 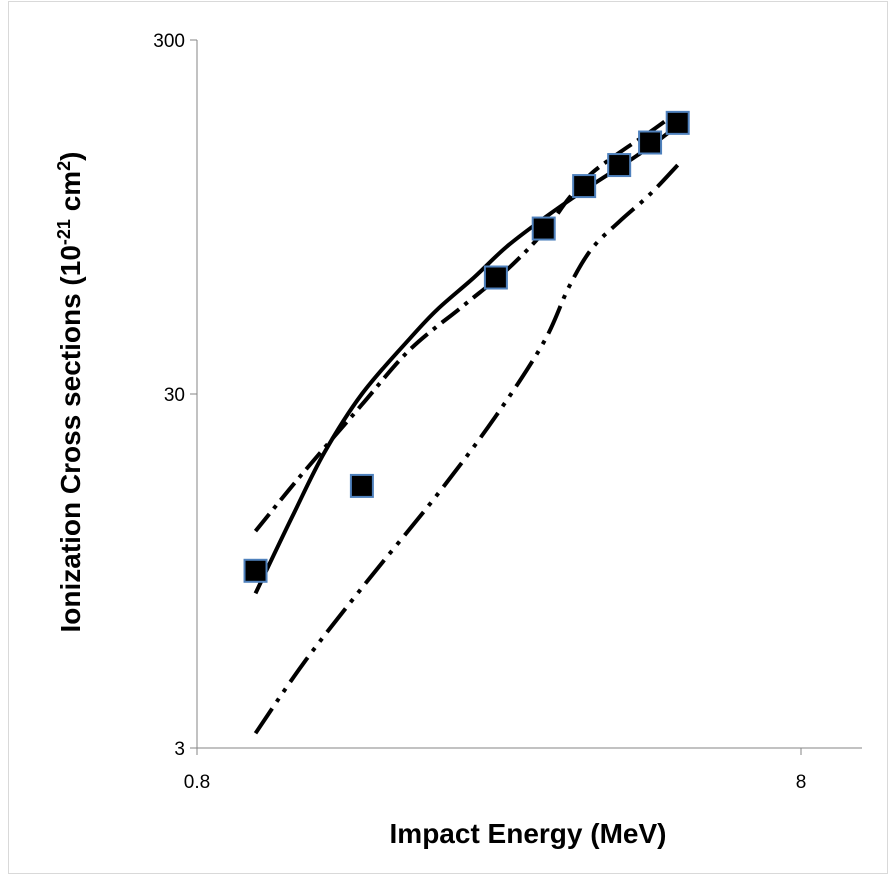 What do you see at coordinates (528, 833) in the screenshot?
I see `x-axis-title: Impact Energy (MeV)` at bounding box center [528, 833].